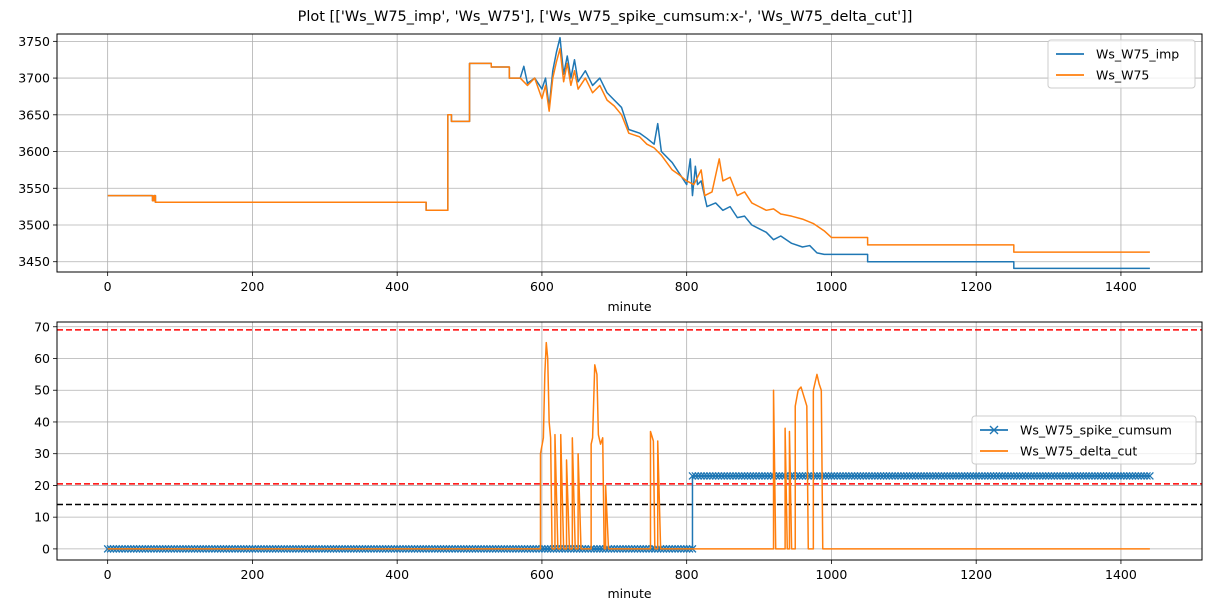  What do you see at coordinates (34, 151) in the screenshot?
I see `y-tick-label: 3600` at bounding box center [34, 151].